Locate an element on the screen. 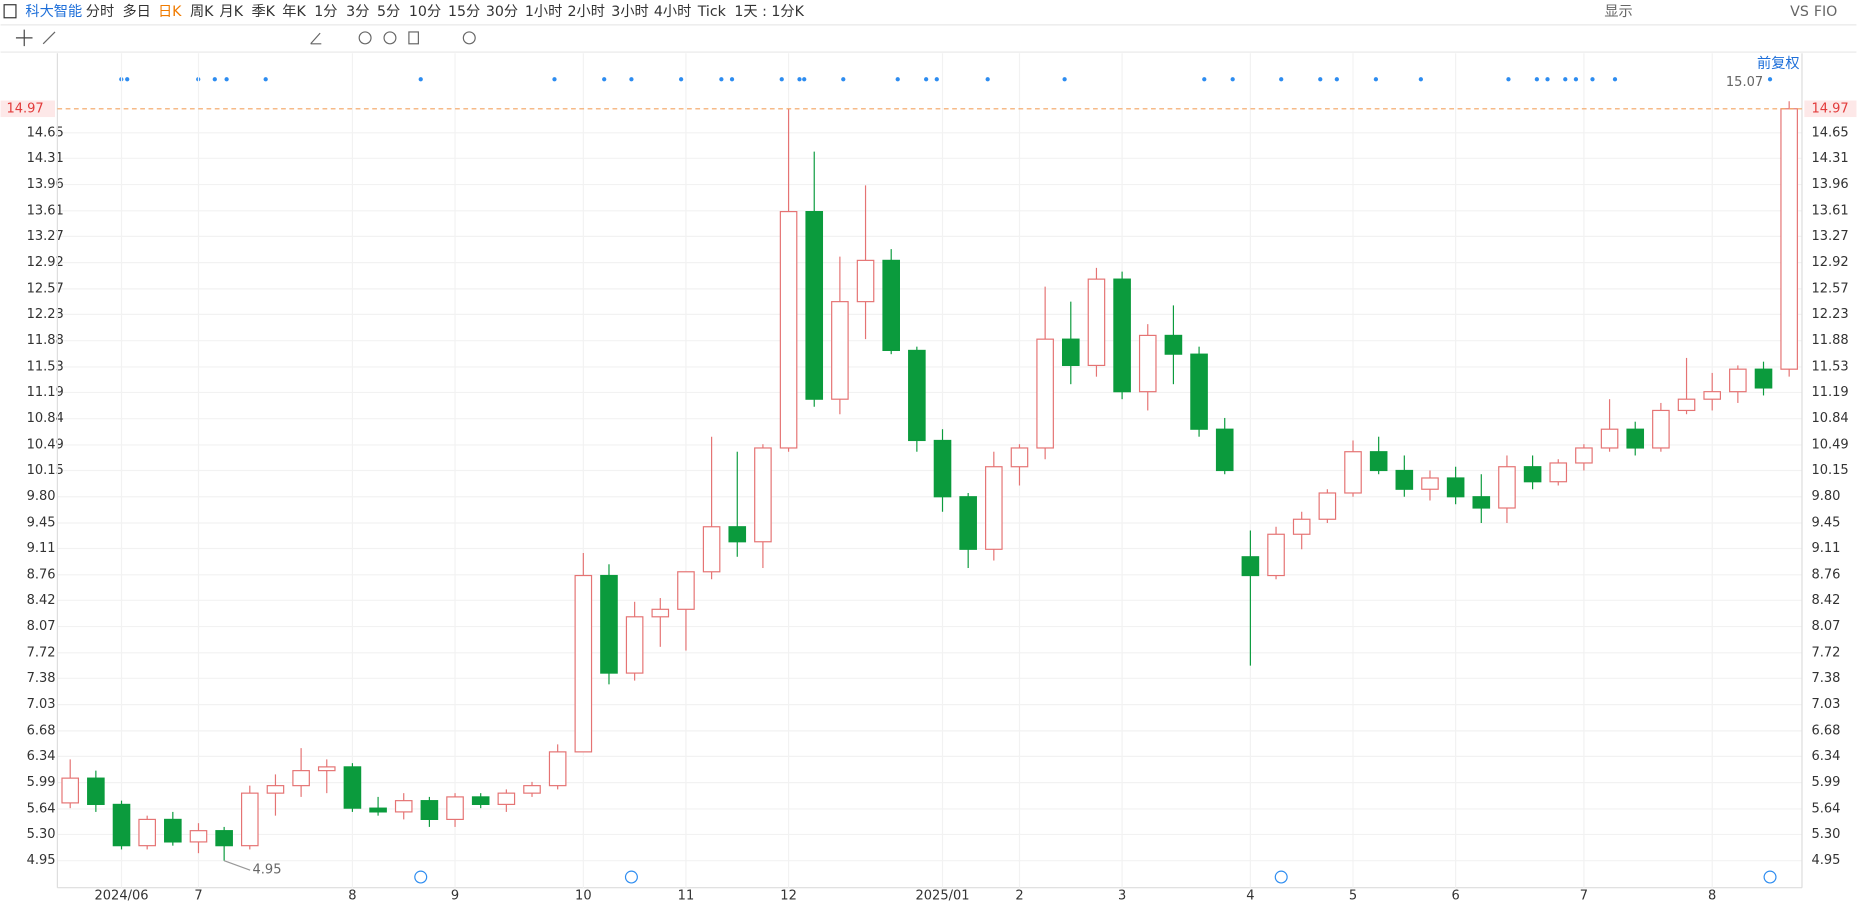  x-tick-label: 3 is located at coordinates (1122, 895).